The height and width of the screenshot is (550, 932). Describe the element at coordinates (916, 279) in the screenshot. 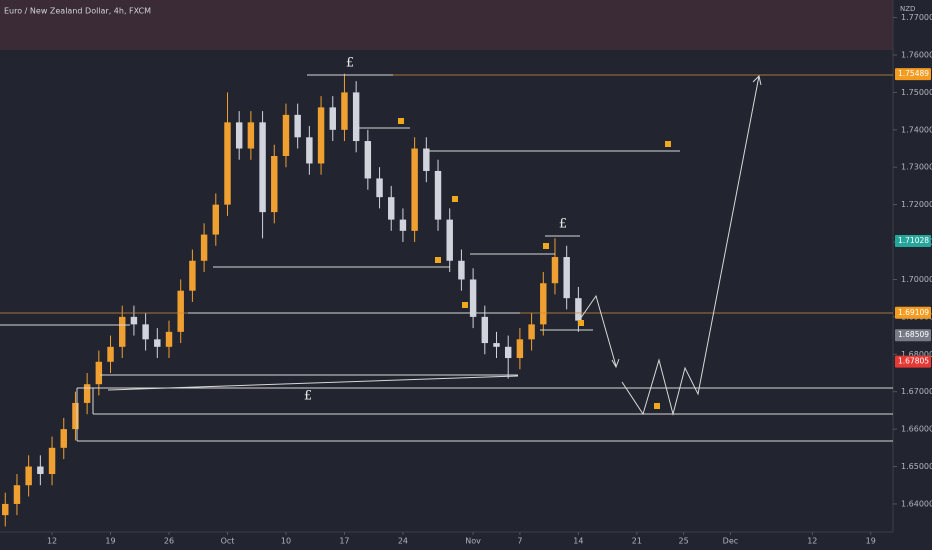

I see `y-tick-label: 1.70000` at that location.